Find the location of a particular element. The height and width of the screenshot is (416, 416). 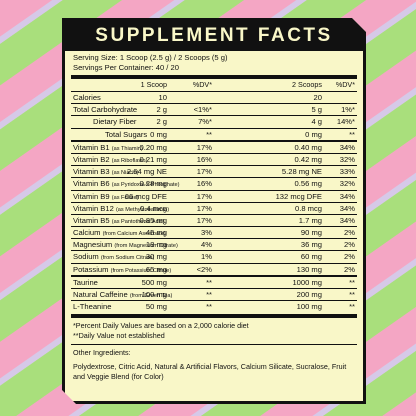

amount-2-scoops: 200 mg is located at coordinates (309, 294).